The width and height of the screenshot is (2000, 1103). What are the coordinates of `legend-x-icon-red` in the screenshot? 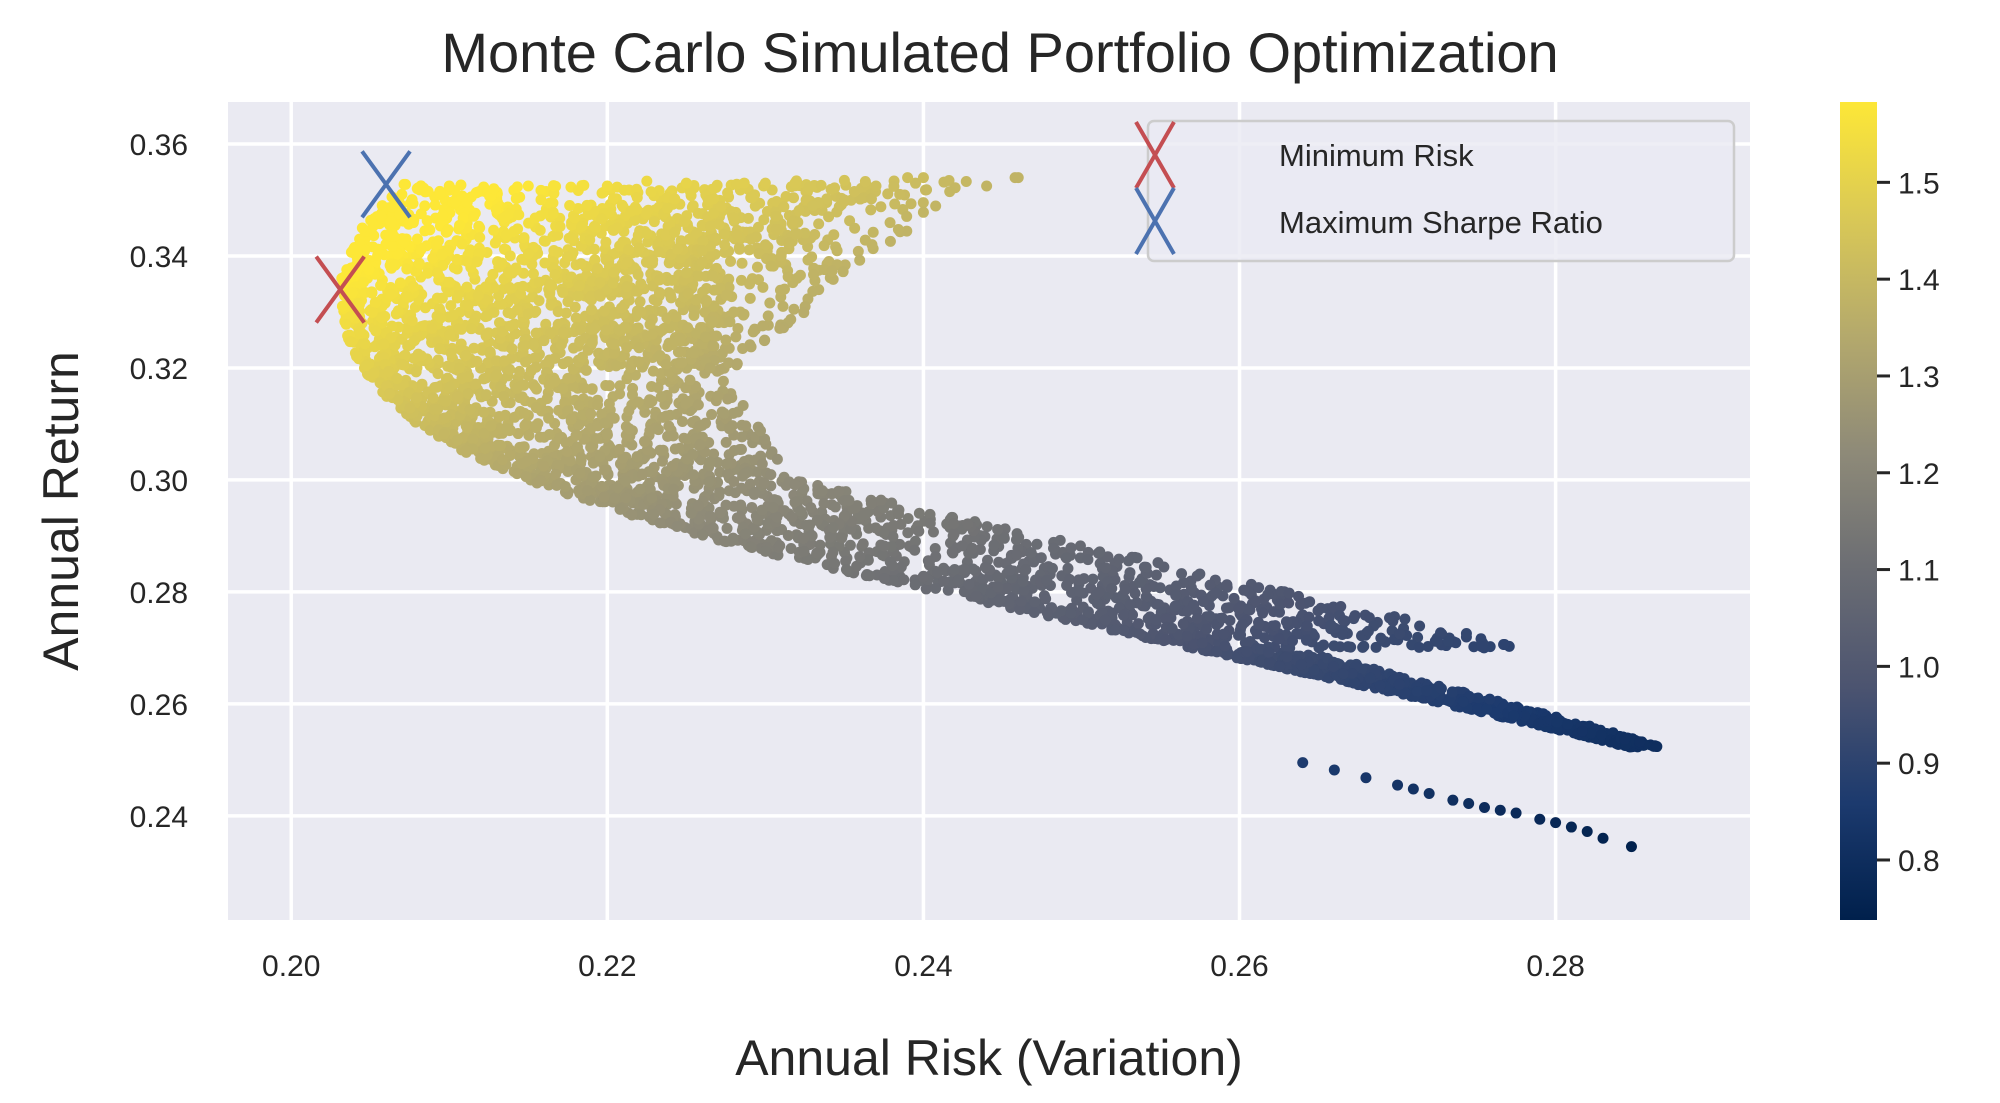 It's located at (1155, 155).